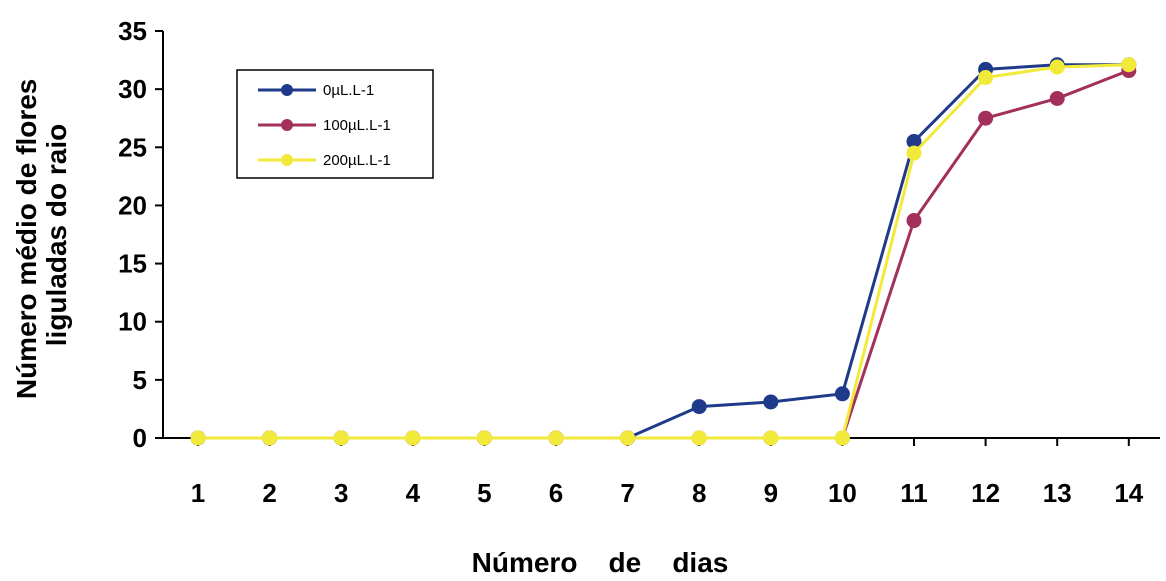 The image size is (1166, 581). I want to click on y-tick-label: 20, so click(132, 205).